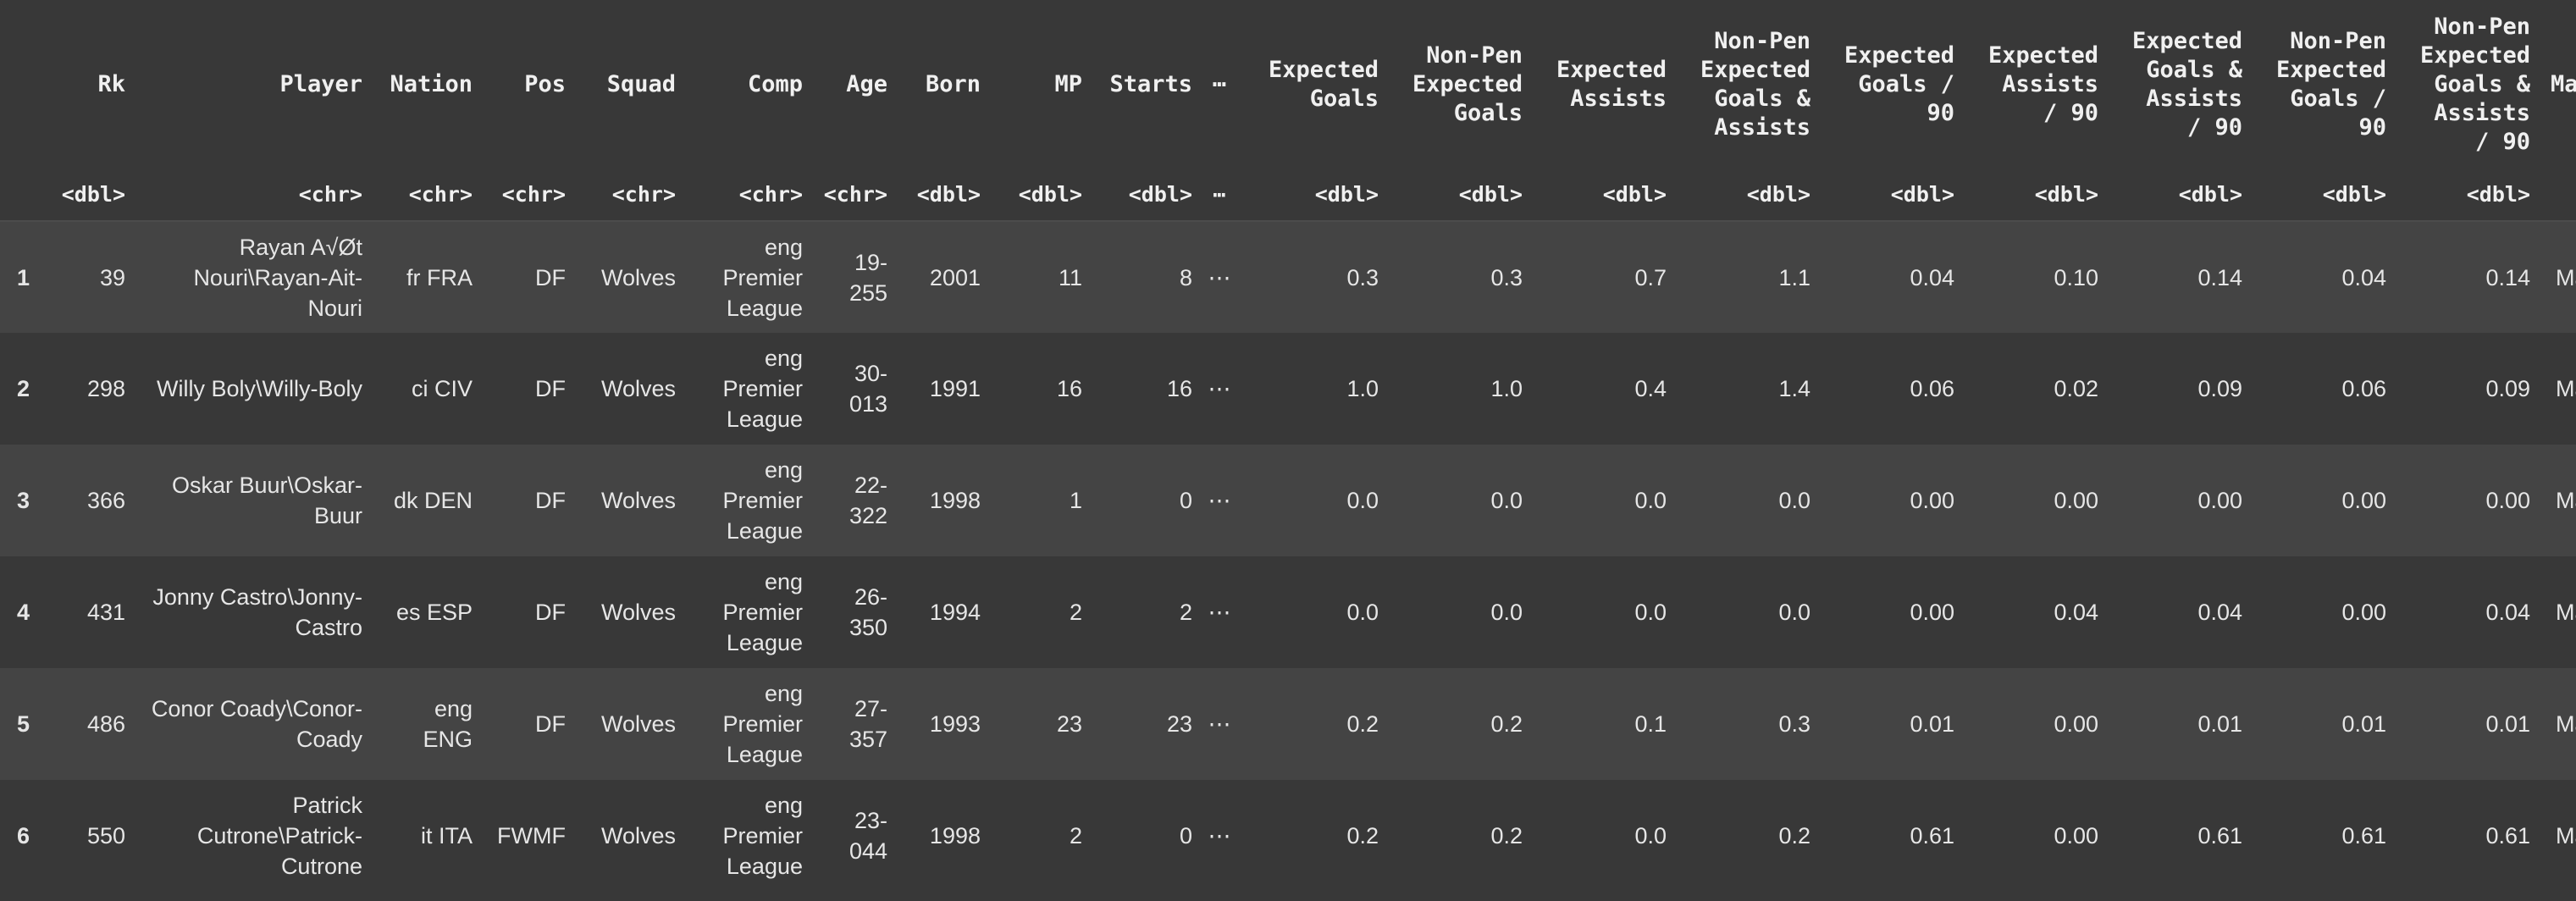 This screenshot has height=901, width=2576. Describe the element at coordinates (1794, 277) in the screenshot. I see `table-cell: 1.1` at that location.